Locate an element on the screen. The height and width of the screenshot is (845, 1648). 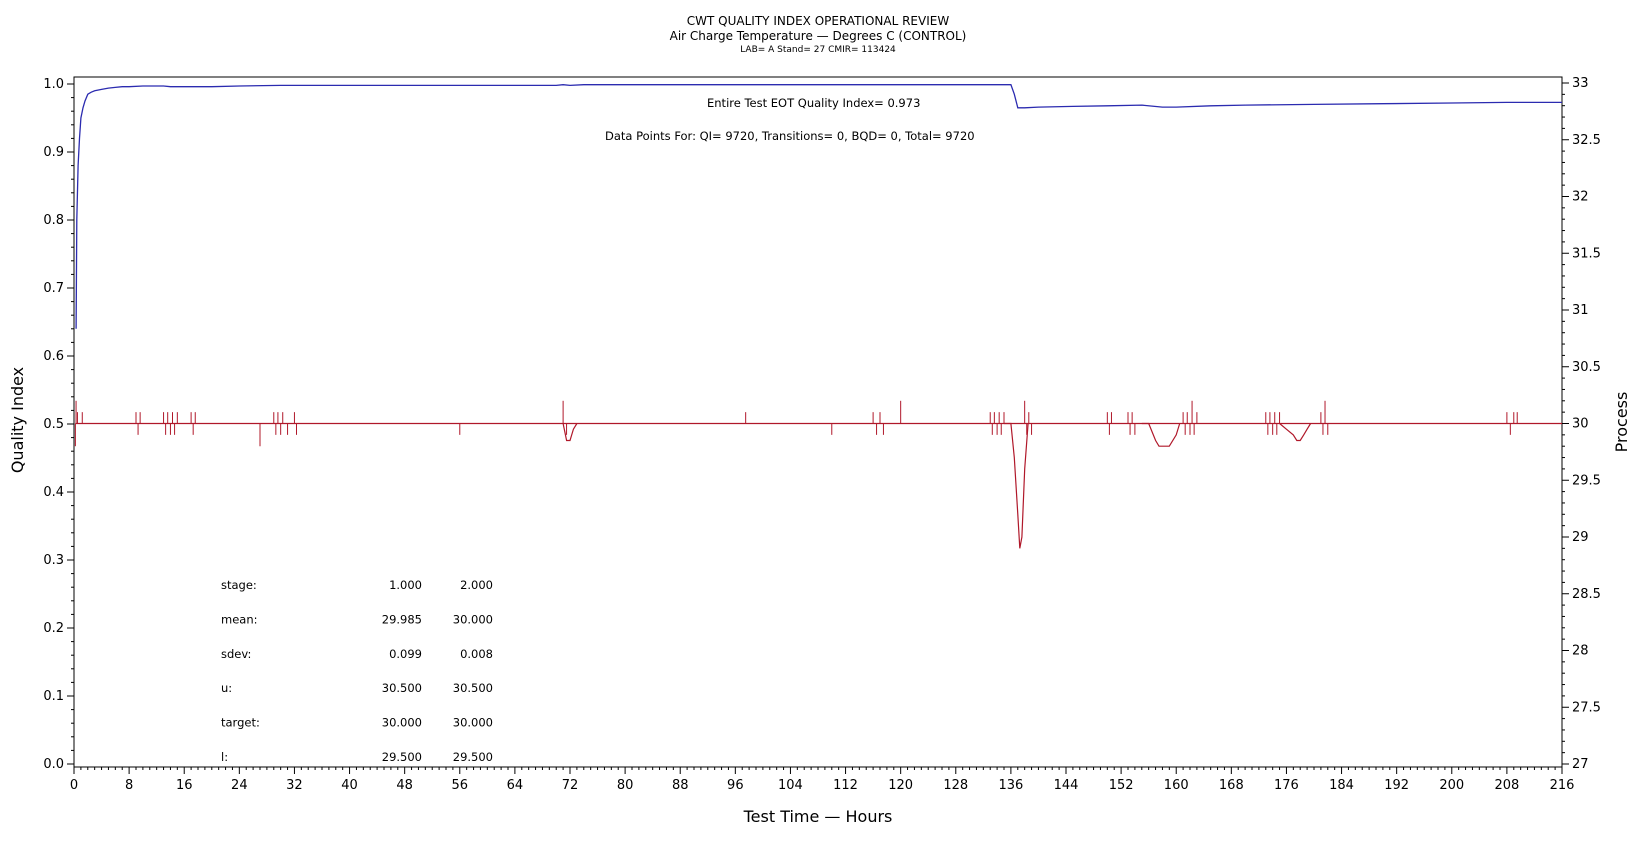
x-tick-label: 136 is located at coordinates (1010, 785).